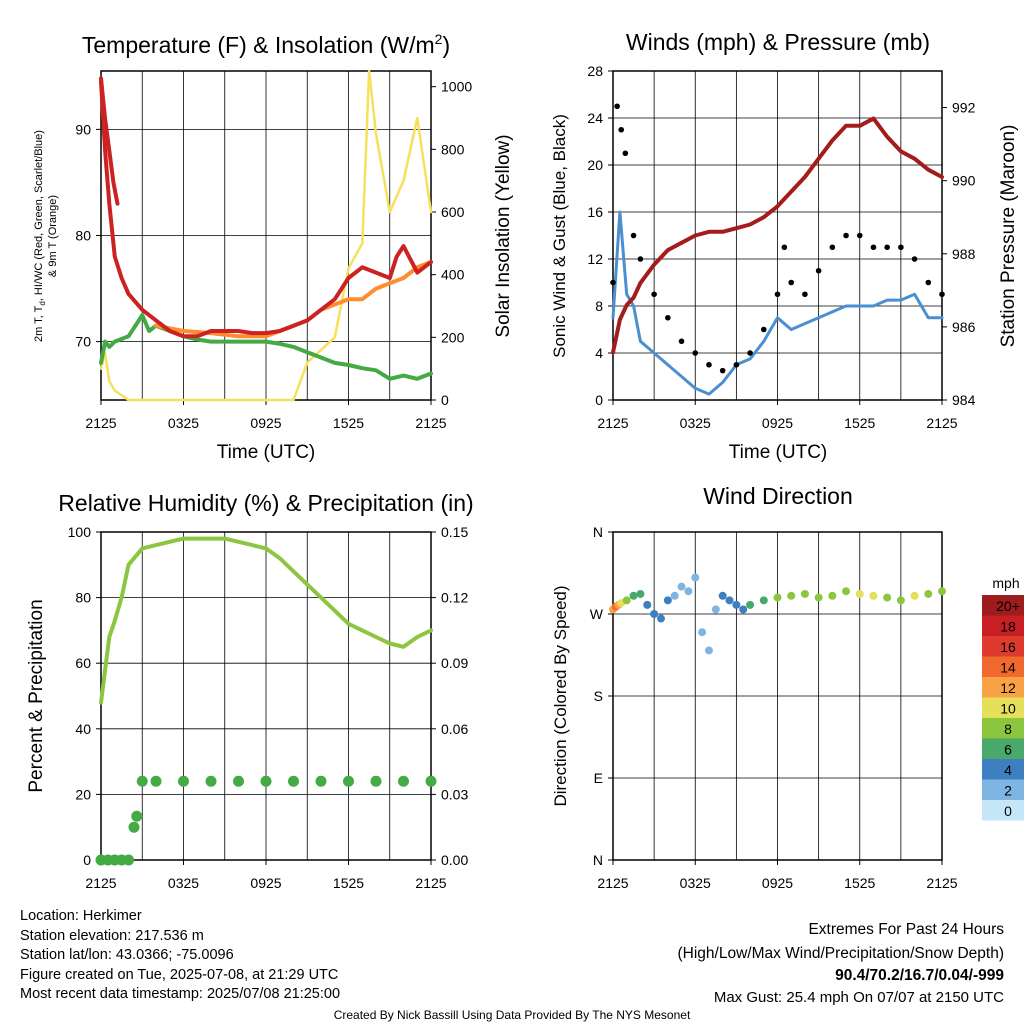  Describe the element at coordinates (595, 165) in the screenshot. I see `panel2-ytick-label: 20` at that location.